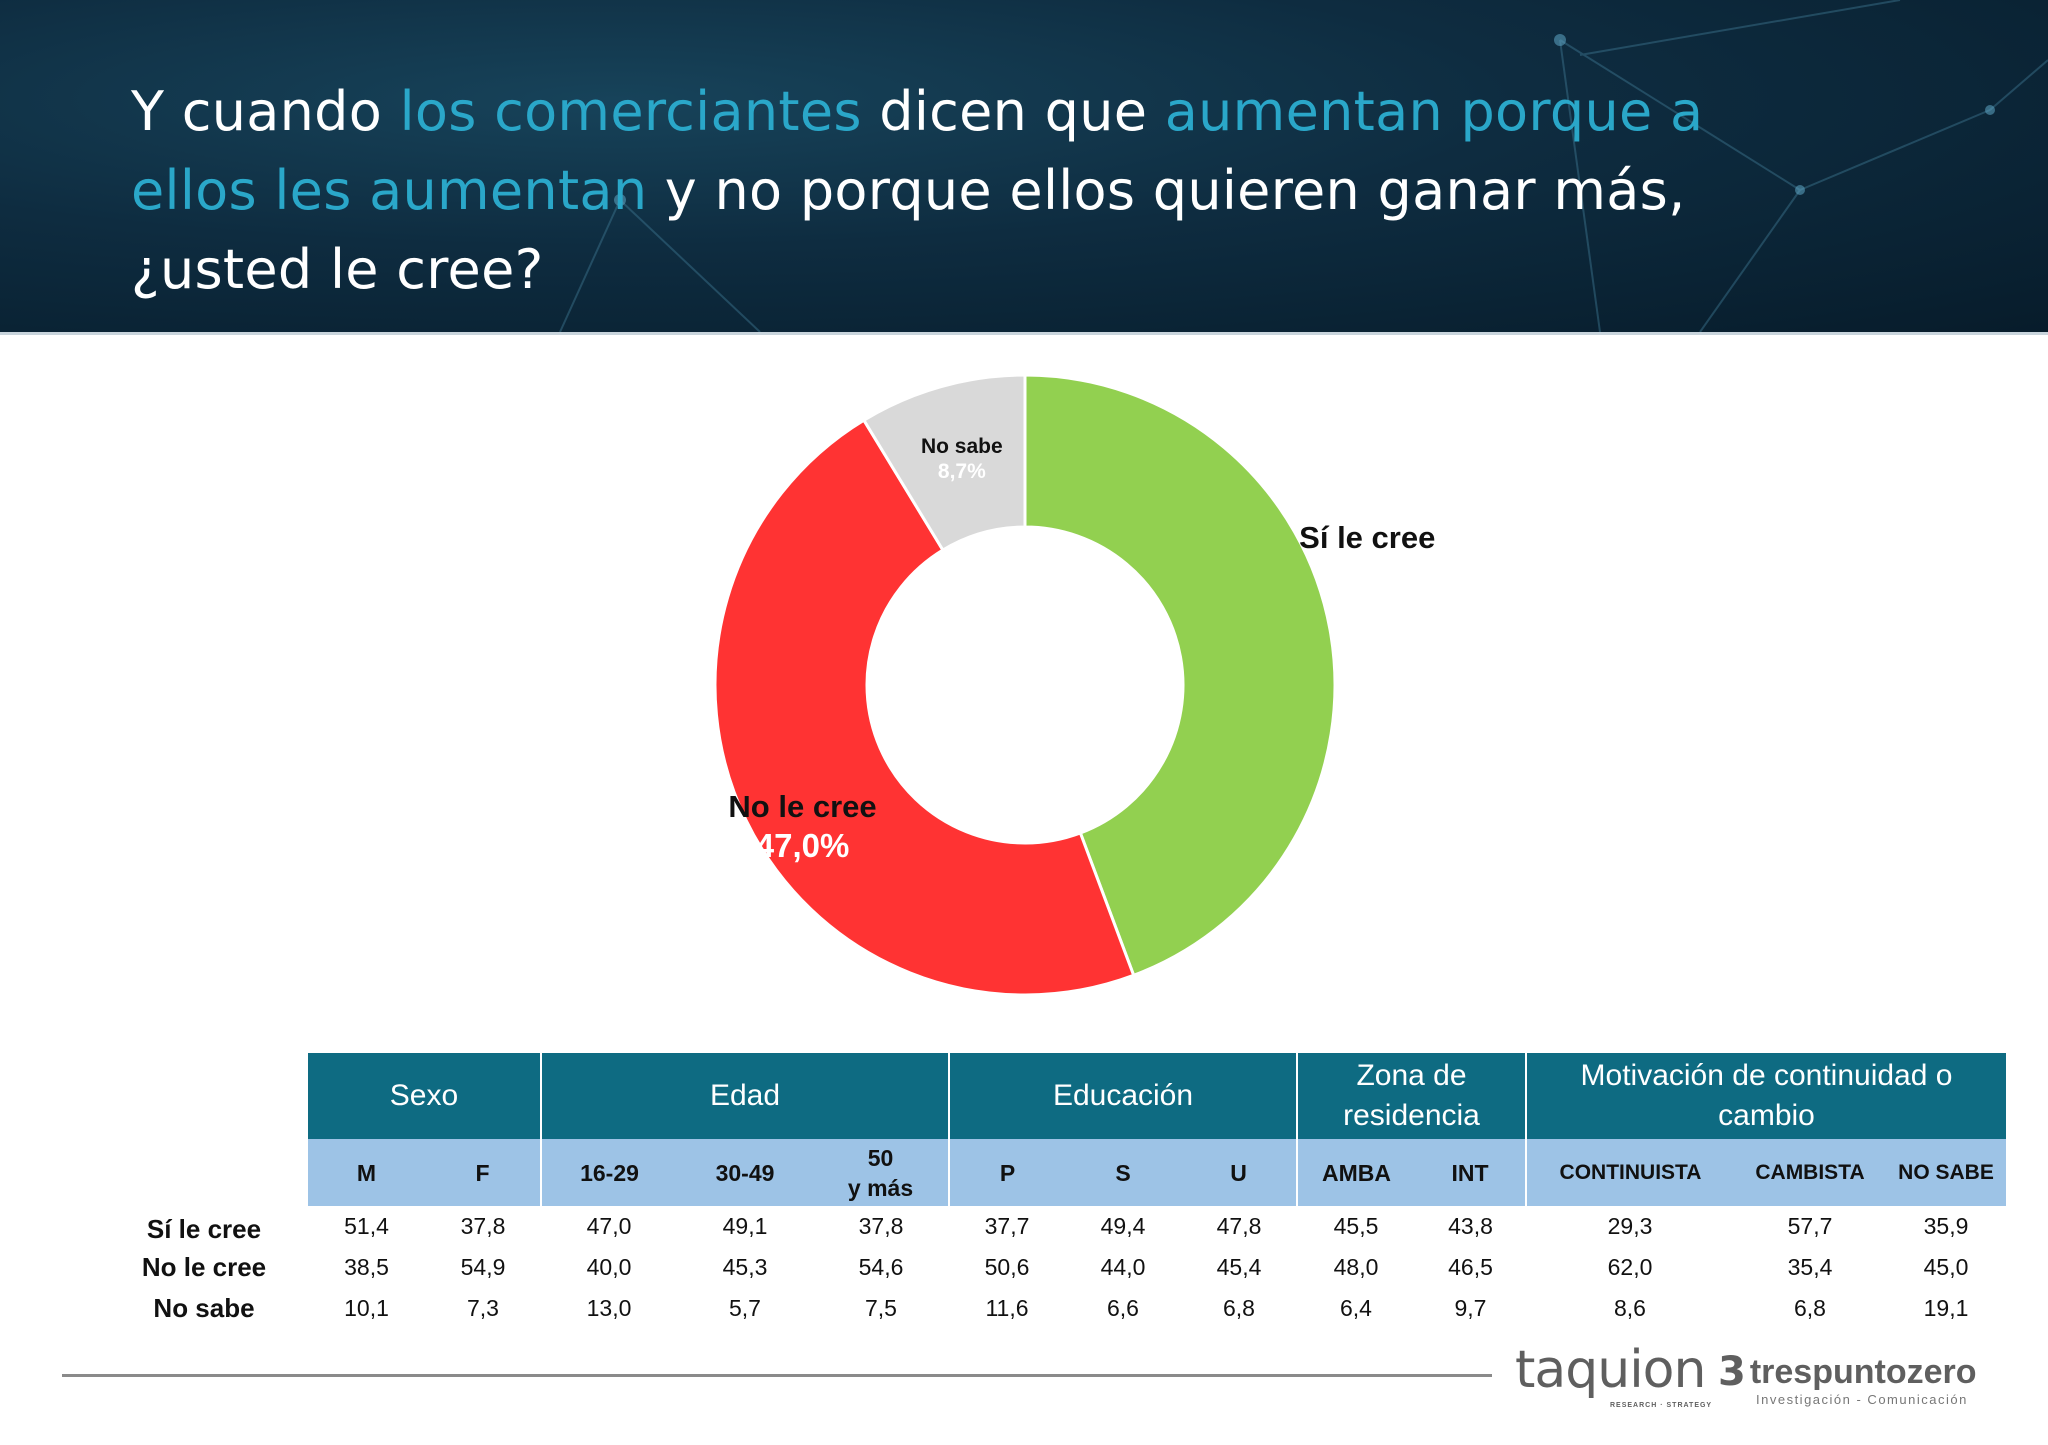 The width and height of the screenshot is (2048, 1445). I want to click on table-cell: 10,1, so click(366, 1308).